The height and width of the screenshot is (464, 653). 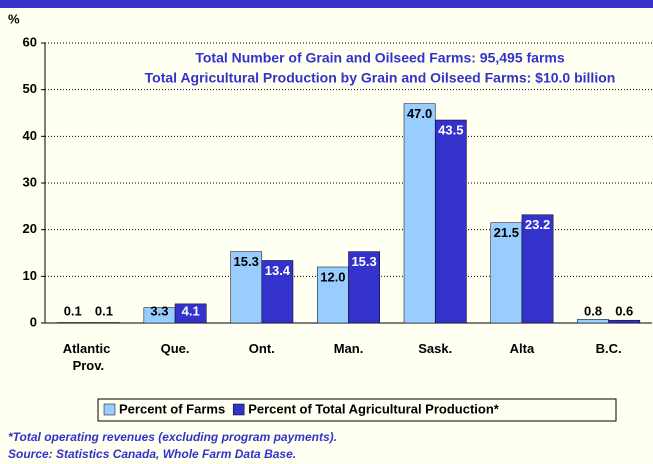 What do you see at coordinates (88, 357) in the screenshot?
I see `x-tick-label: Atlantic Prov.` at bounding box center [88, 357].